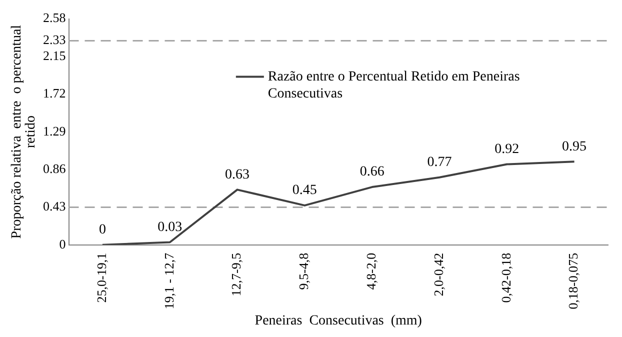 The height and width of the screenshot is (337, 622). Describe the element at coordinates (304, 271) in the screenshot. I see `x-tick-label: 9,5-4,8` at that location.